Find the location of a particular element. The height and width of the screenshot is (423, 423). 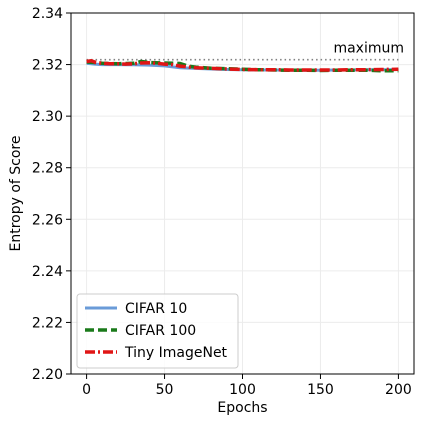

y-axis-label: Entropy of Score is located at coordinates (16, 194).